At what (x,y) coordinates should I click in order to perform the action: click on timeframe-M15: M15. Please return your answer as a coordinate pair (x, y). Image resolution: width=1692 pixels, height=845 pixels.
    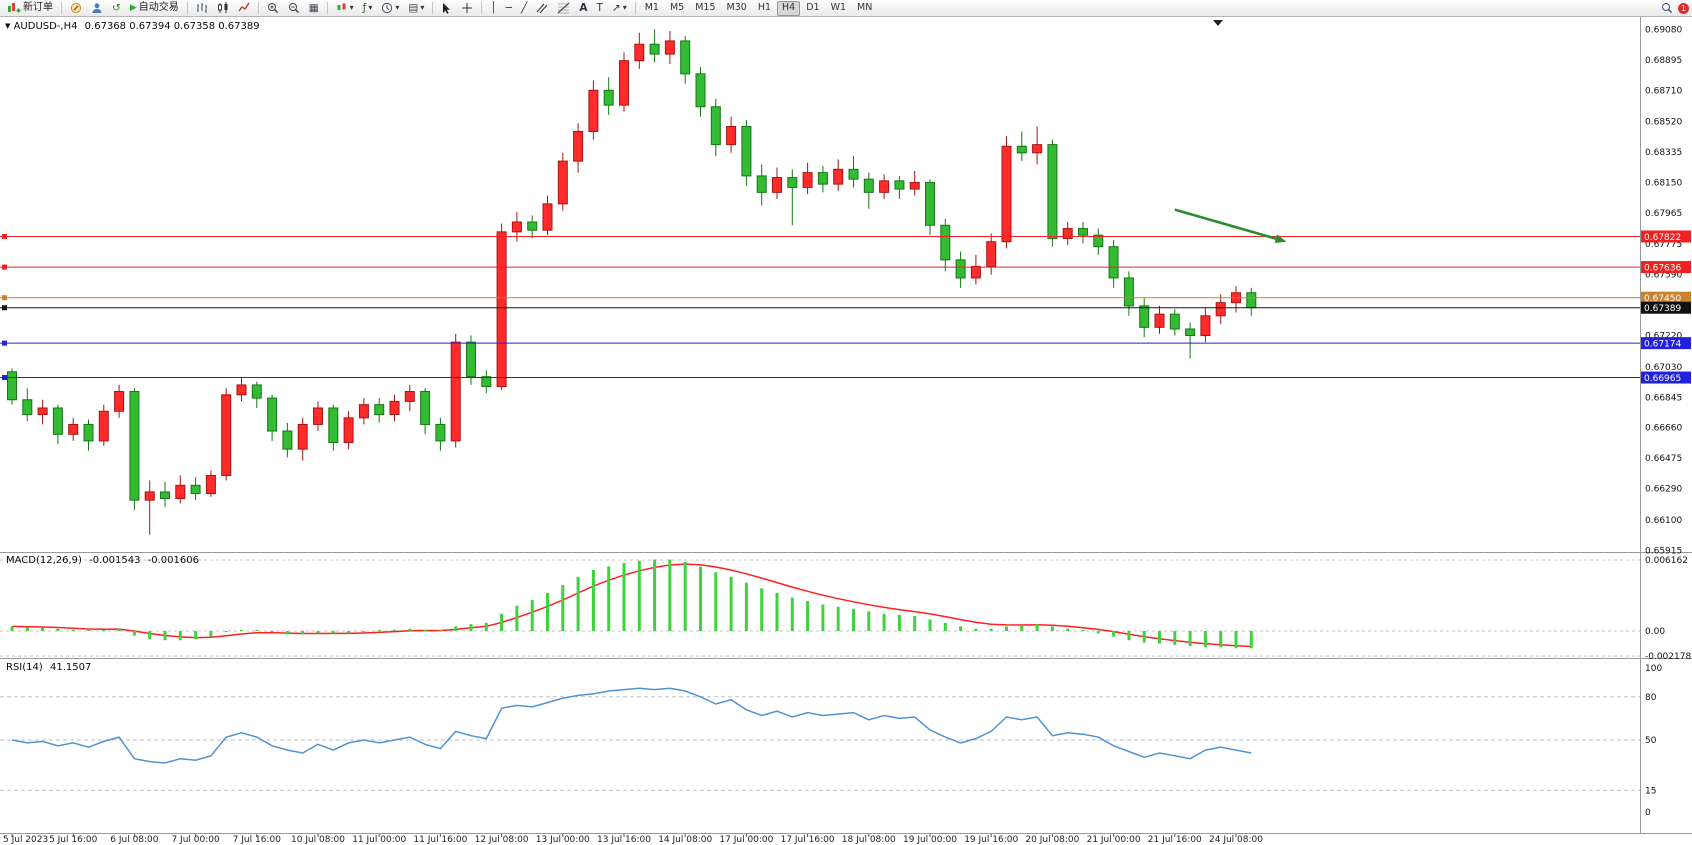
    Looking at the image, I should click on (705, 8).